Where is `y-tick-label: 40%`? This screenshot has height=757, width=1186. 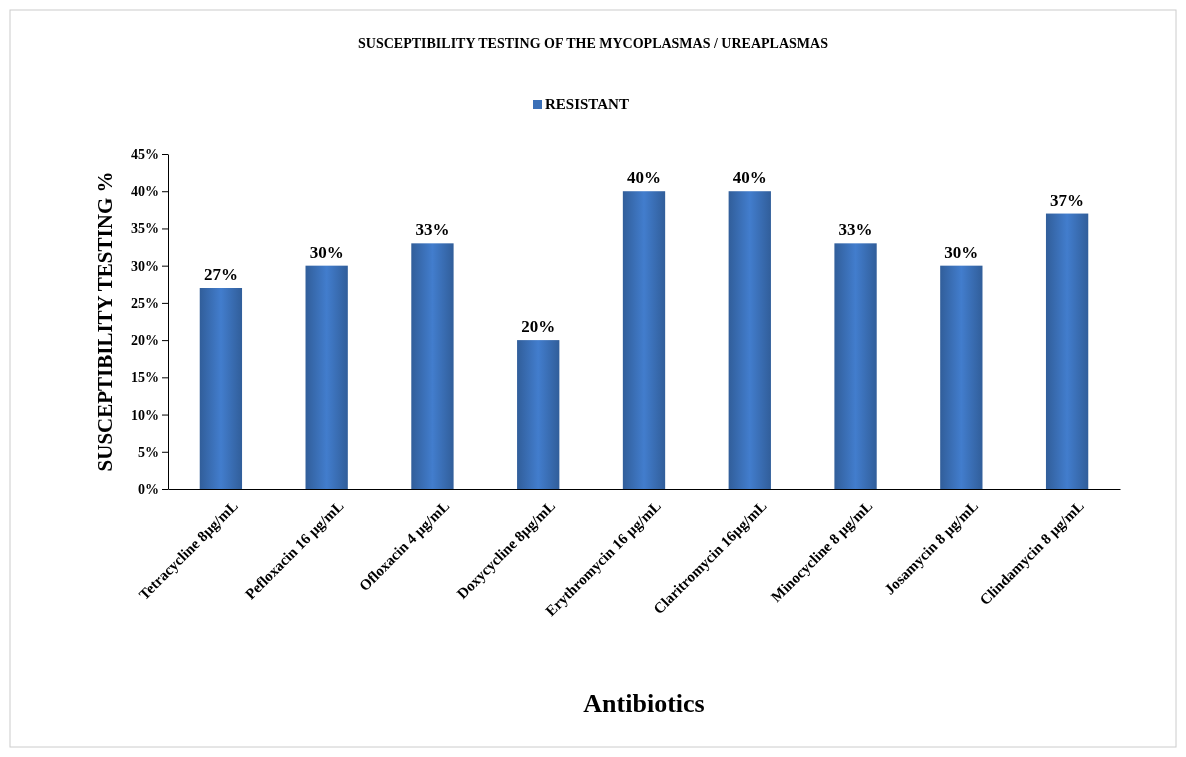
y-tick-label: 40% is located at coordinates (145, 192).